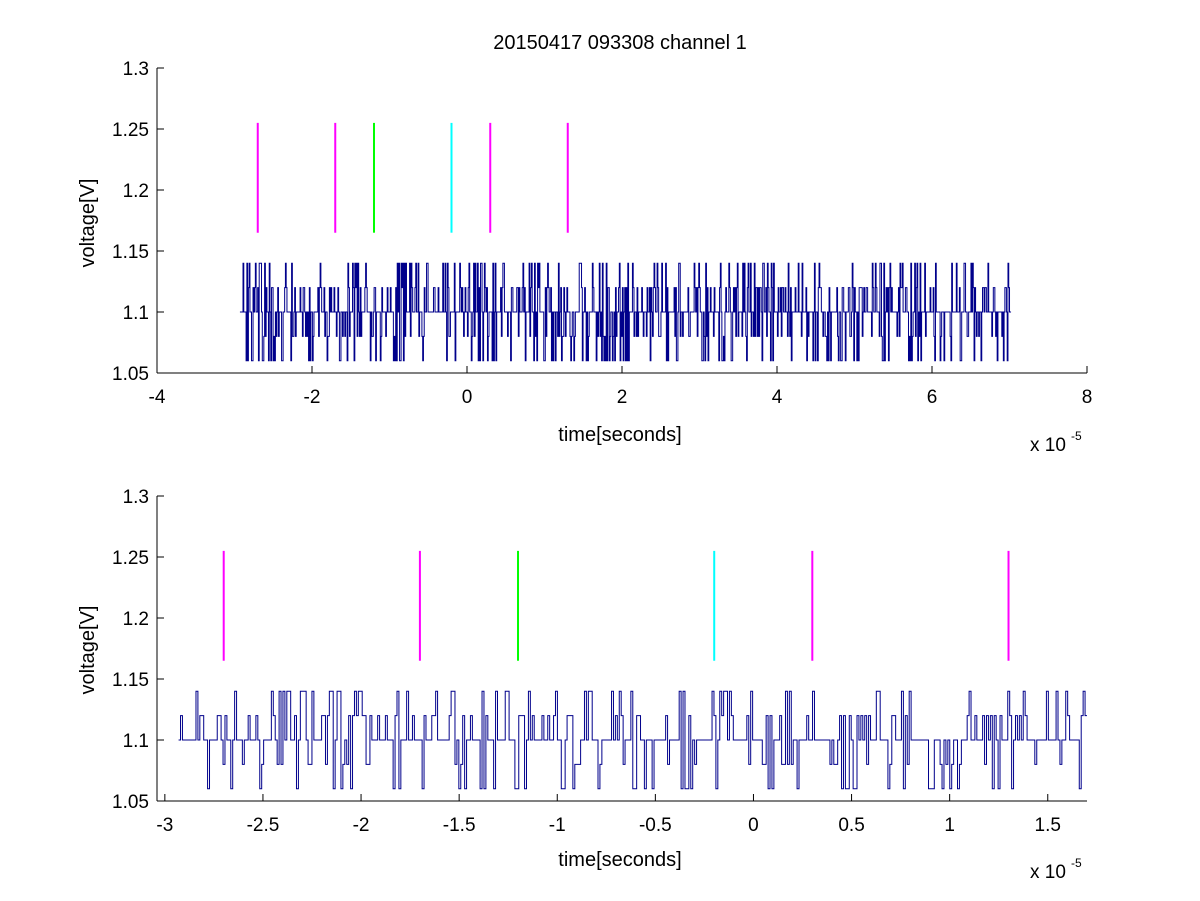  I want to click on bottom-x-tick-label: -1.5, so click(459, 825).